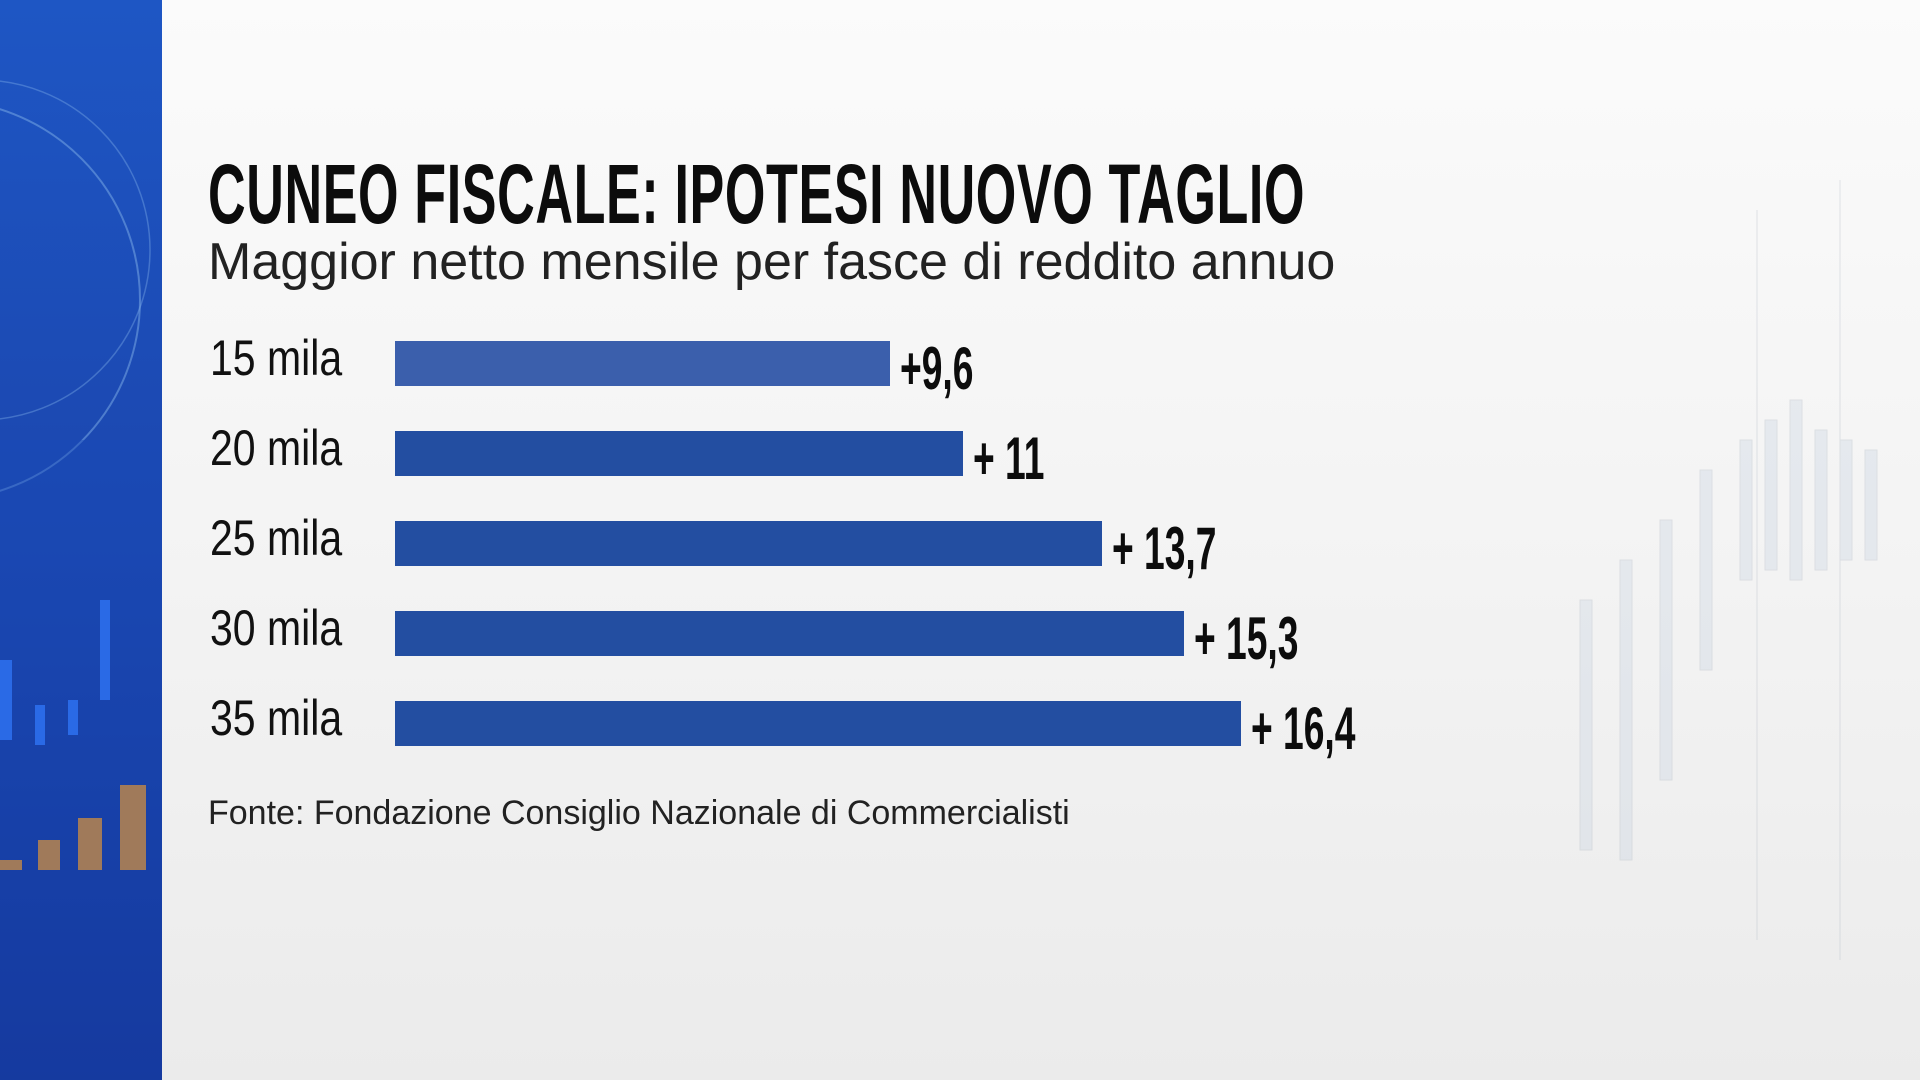  What do you see at coordinates (1164, 548) in the screenshot?
I see `data-label: + 13,7` at bounding box center [1164, 548].